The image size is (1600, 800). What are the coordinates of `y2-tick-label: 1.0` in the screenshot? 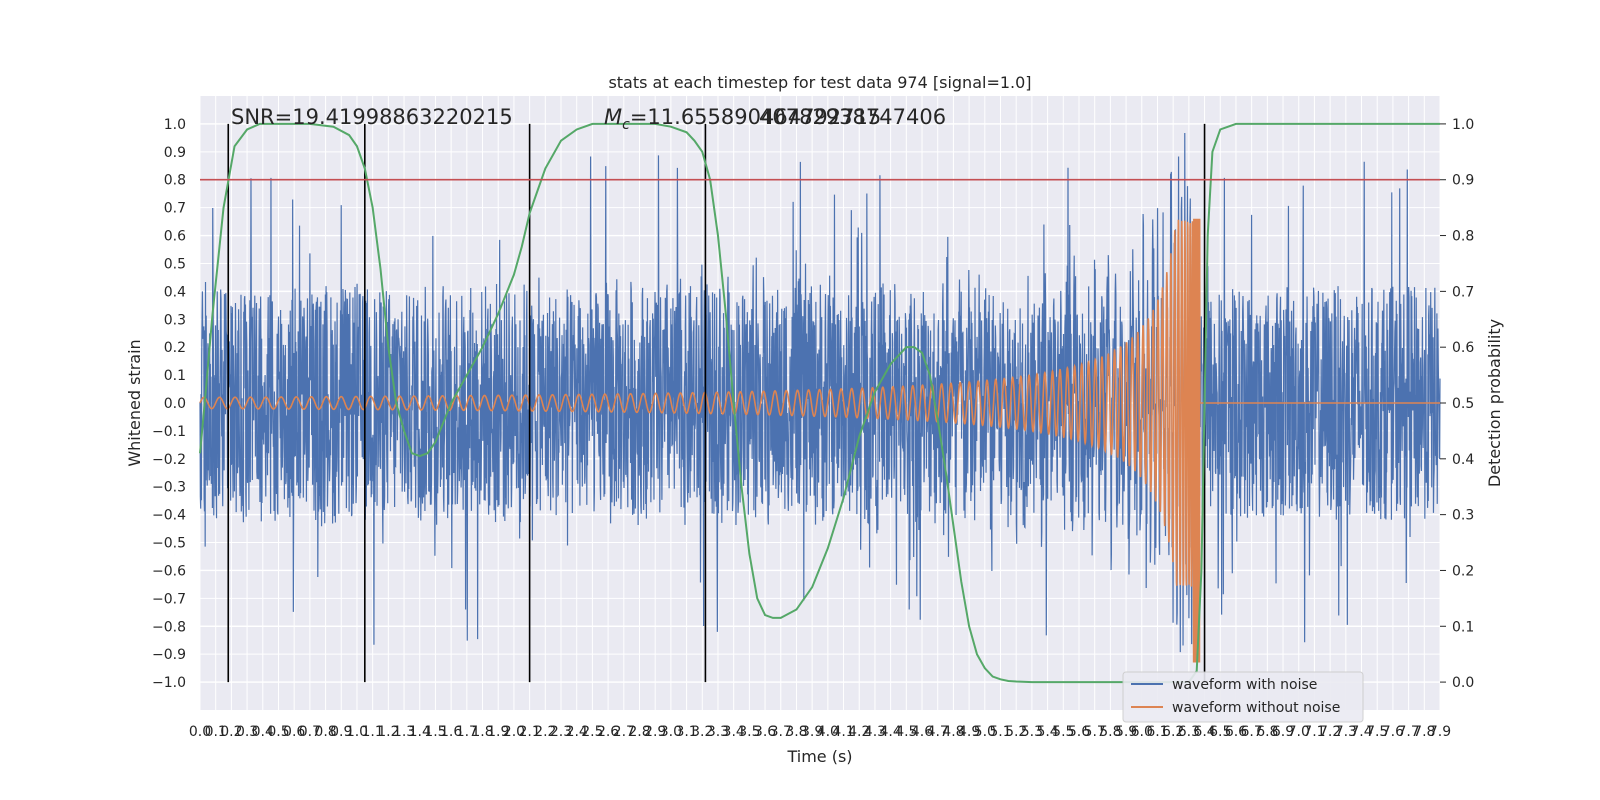 It's located at (1463, 125).